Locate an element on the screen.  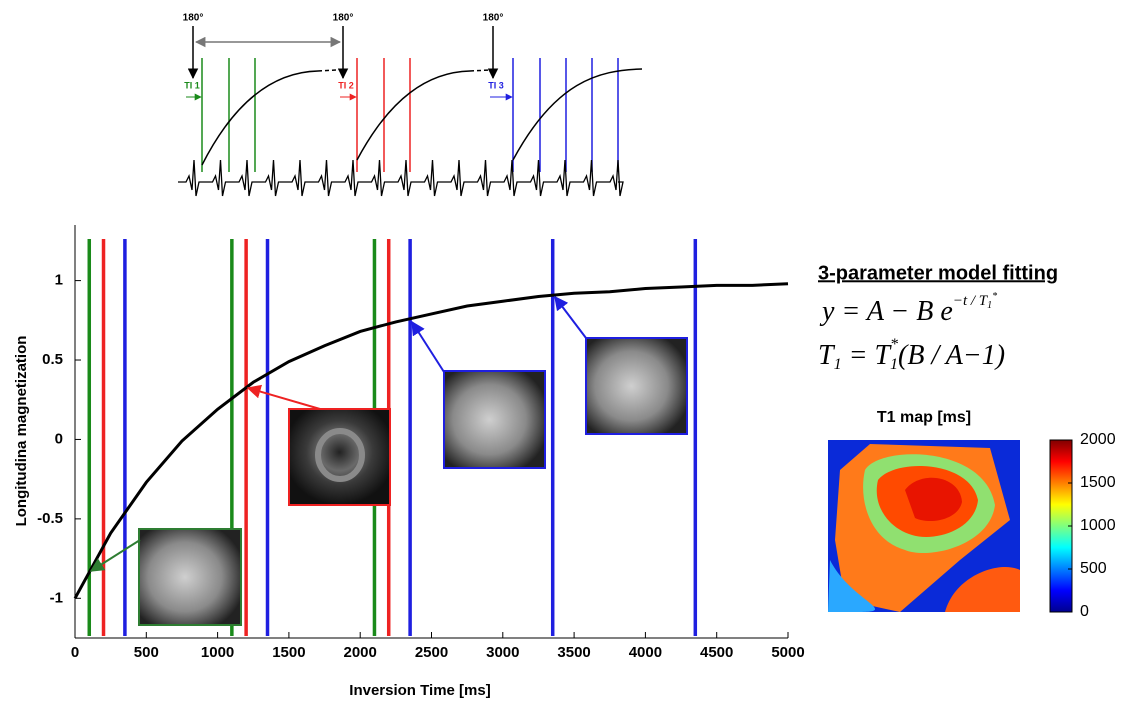
y-tick-label: 0.5 is located at coordinates (52, 359).